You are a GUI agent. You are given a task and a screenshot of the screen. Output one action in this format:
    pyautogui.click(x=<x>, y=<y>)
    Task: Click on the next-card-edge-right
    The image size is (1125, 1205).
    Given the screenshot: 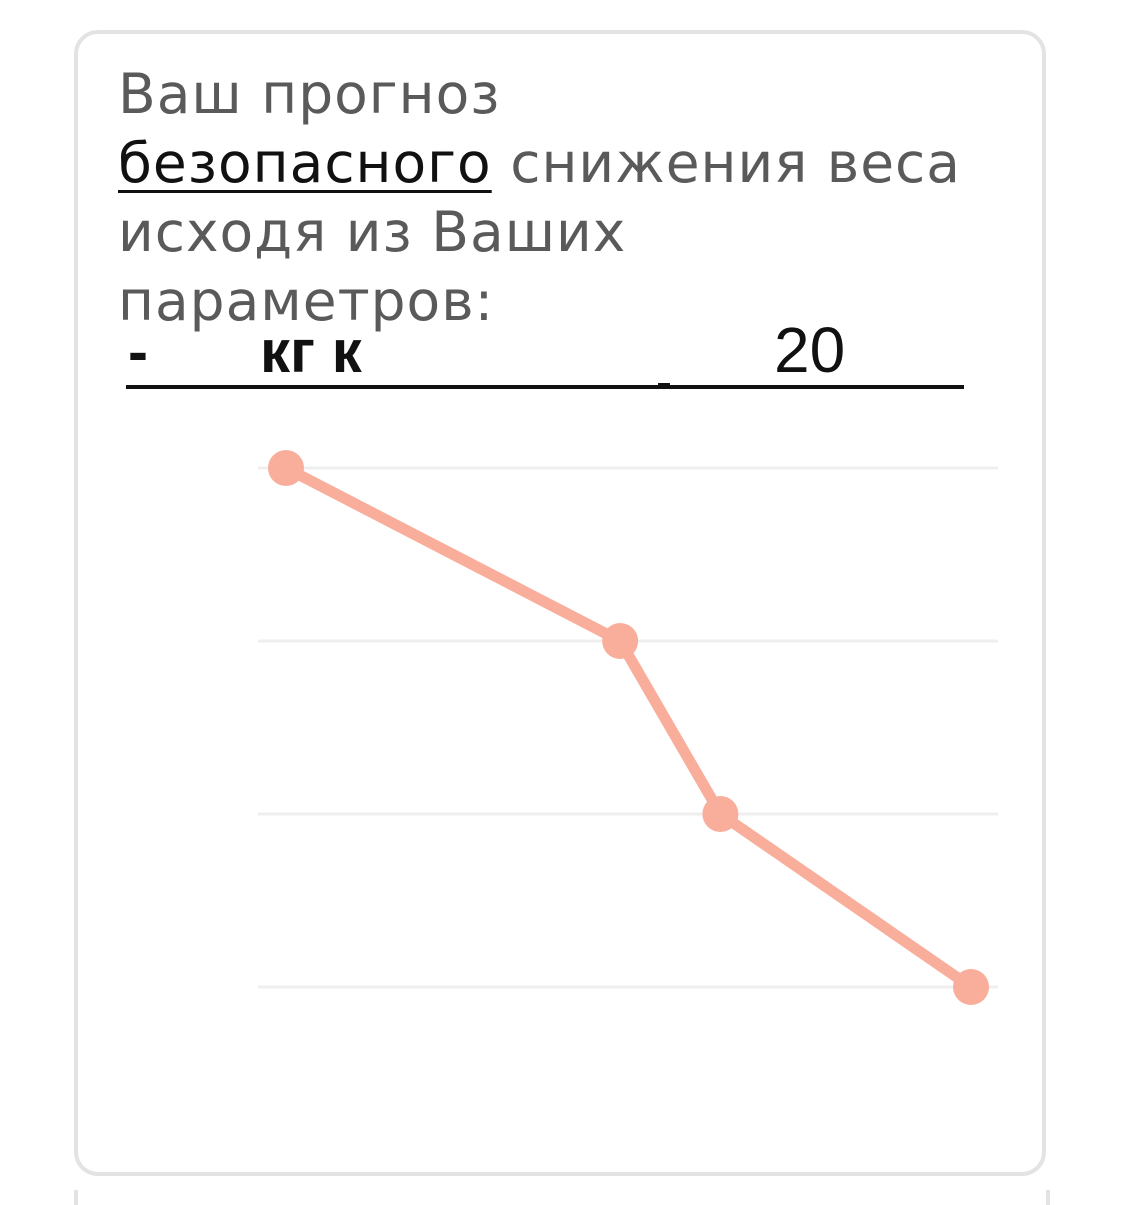 What is the action you would take?
    pyautogui.click(x=1048, y=1197)
    